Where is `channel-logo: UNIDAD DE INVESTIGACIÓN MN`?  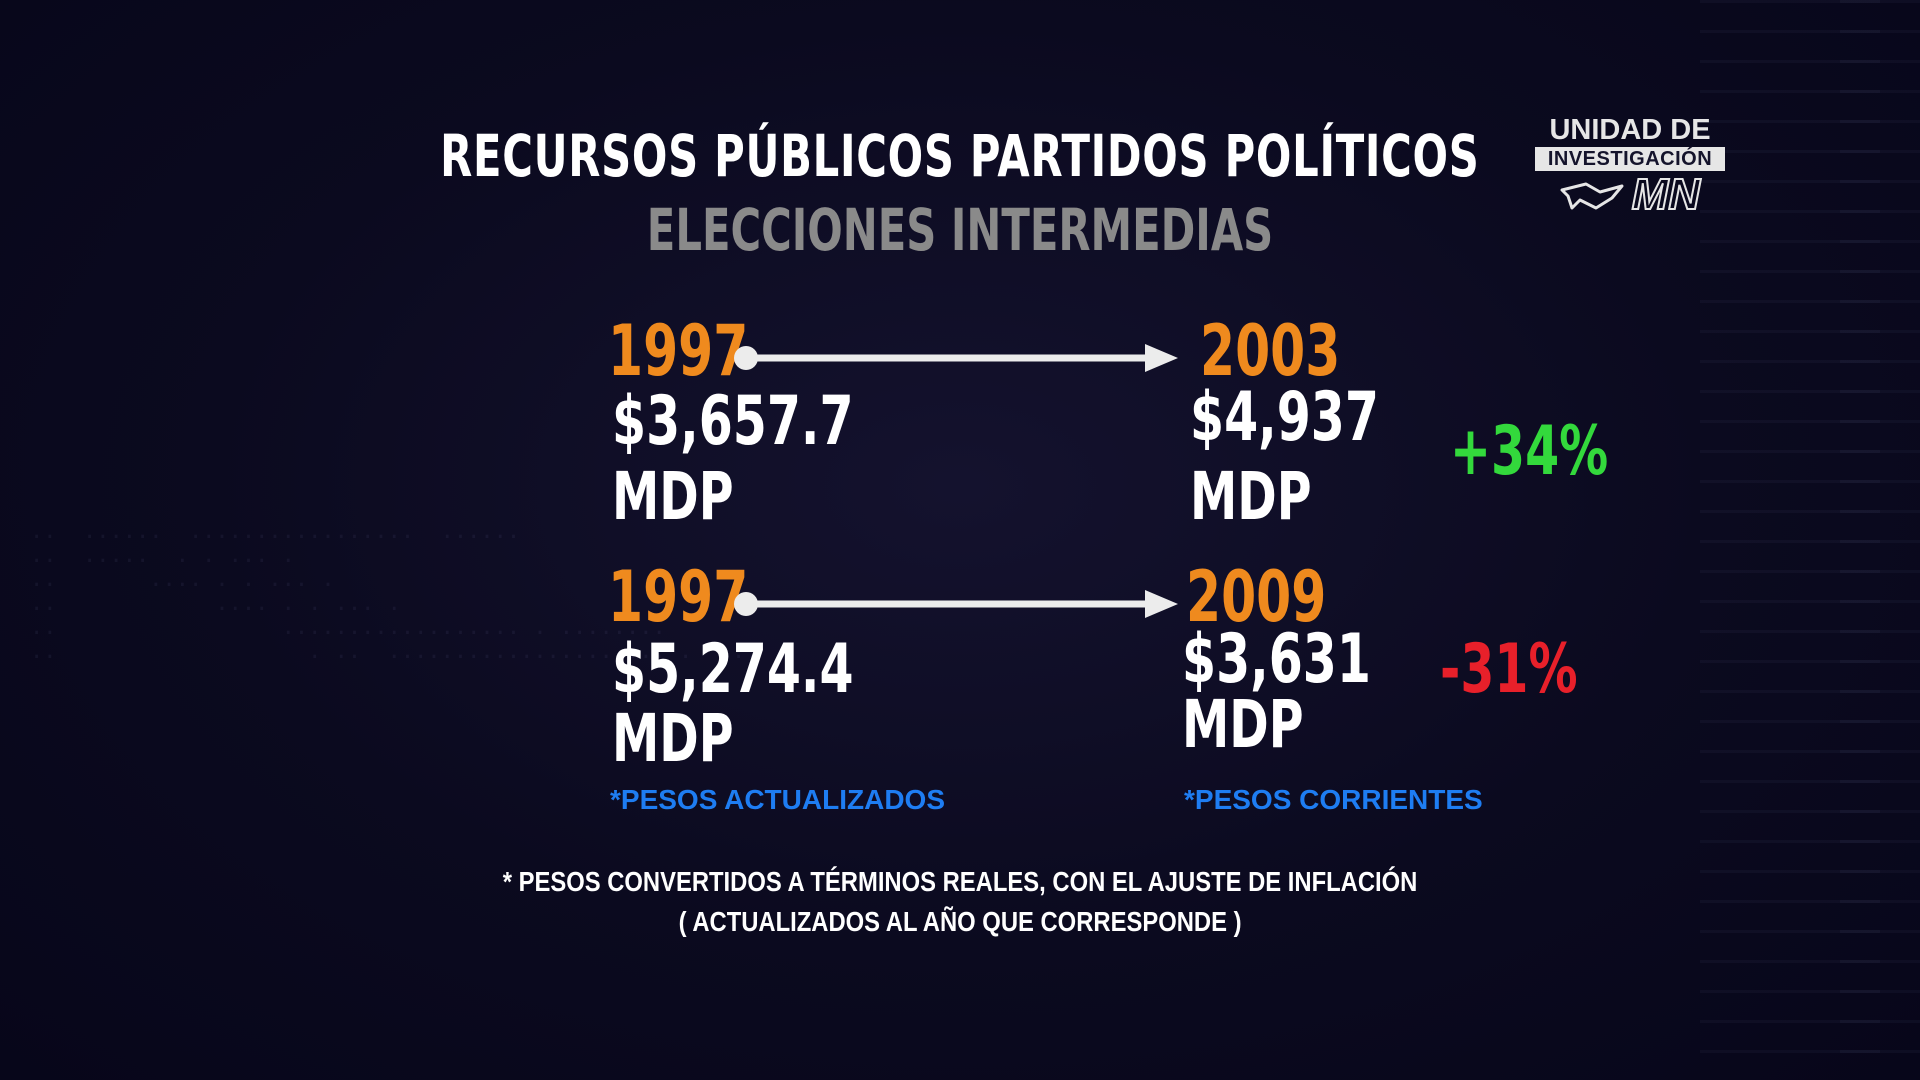
channel-logo: UNIDAD DE INVESTIGACIÓN MN is located at coordinates (1630, 166).